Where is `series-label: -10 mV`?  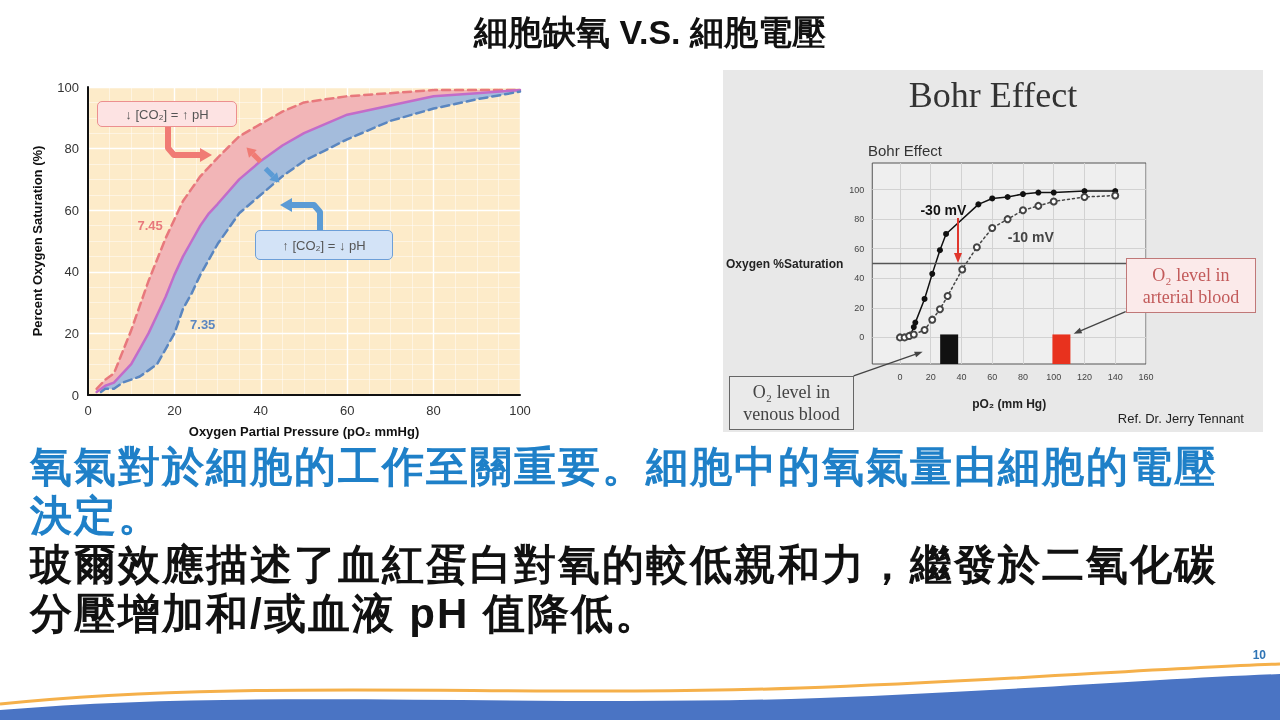 series-label: -10 mV is located at coordinates (1031, 237).